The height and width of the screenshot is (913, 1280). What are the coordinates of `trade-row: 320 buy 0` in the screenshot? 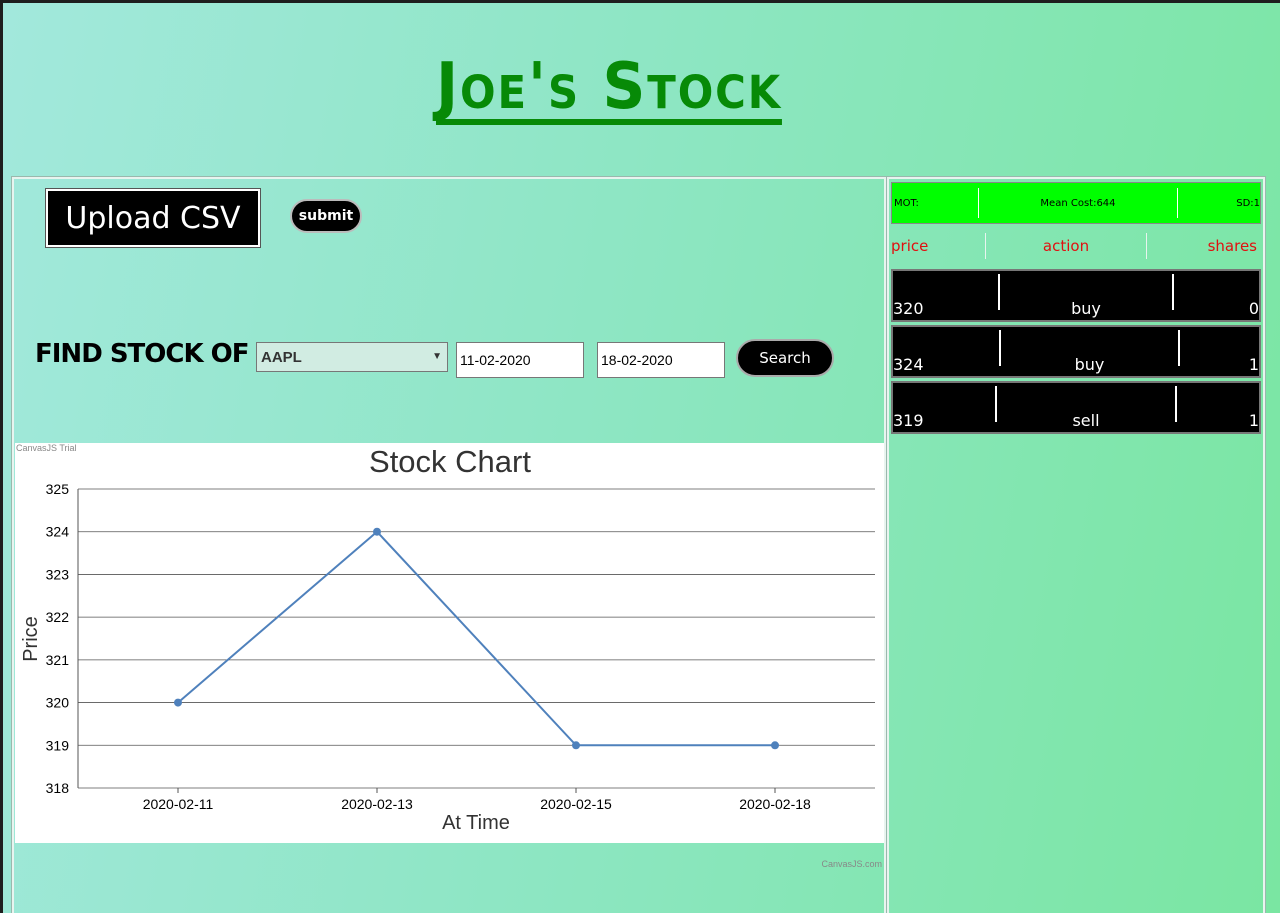 It's located at (1076, 295).